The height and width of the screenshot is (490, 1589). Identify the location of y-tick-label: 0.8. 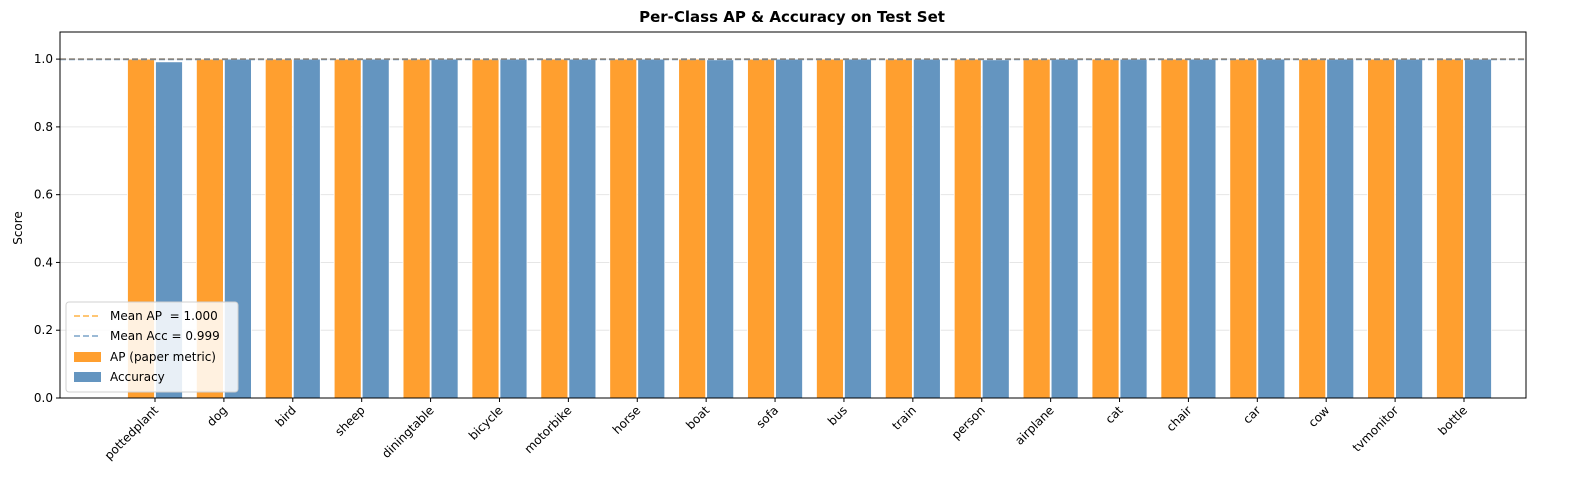
(43, 127).